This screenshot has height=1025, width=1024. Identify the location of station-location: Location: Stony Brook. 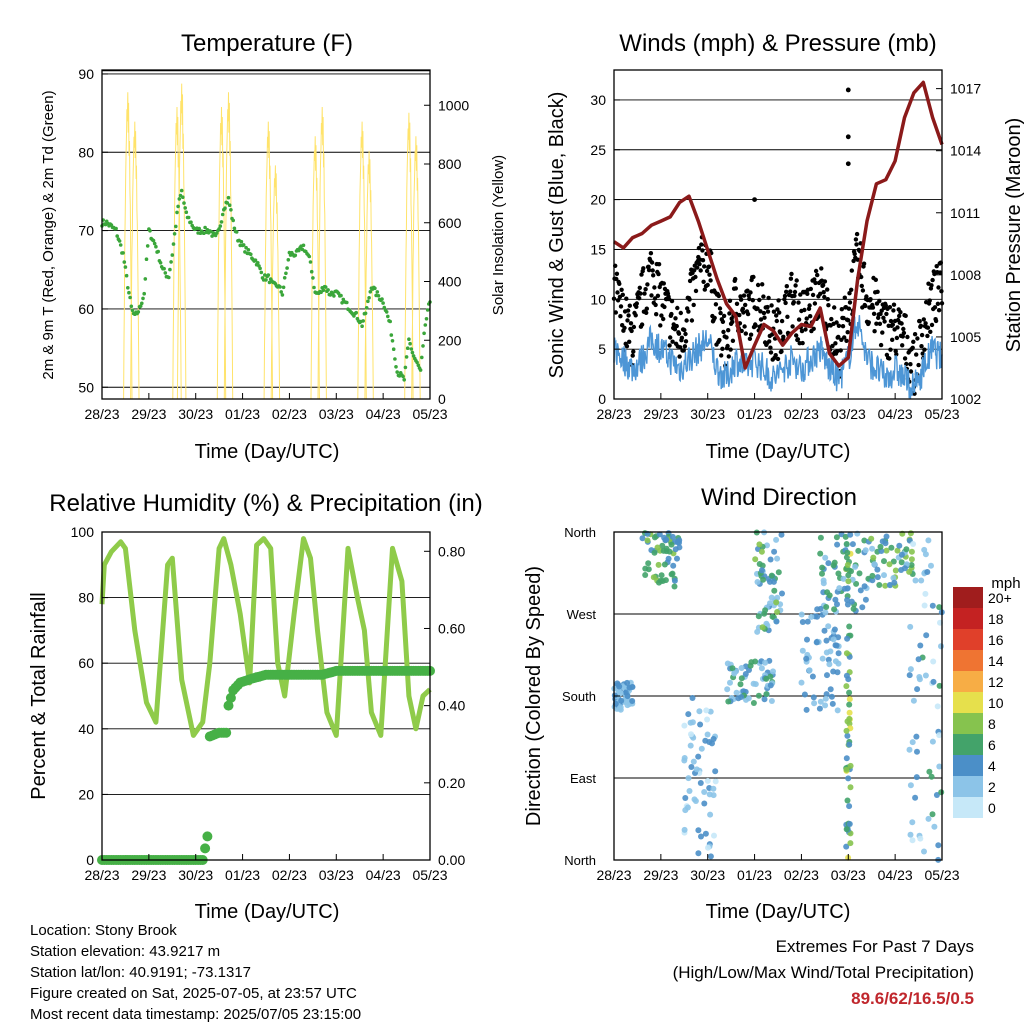
(103, 930).